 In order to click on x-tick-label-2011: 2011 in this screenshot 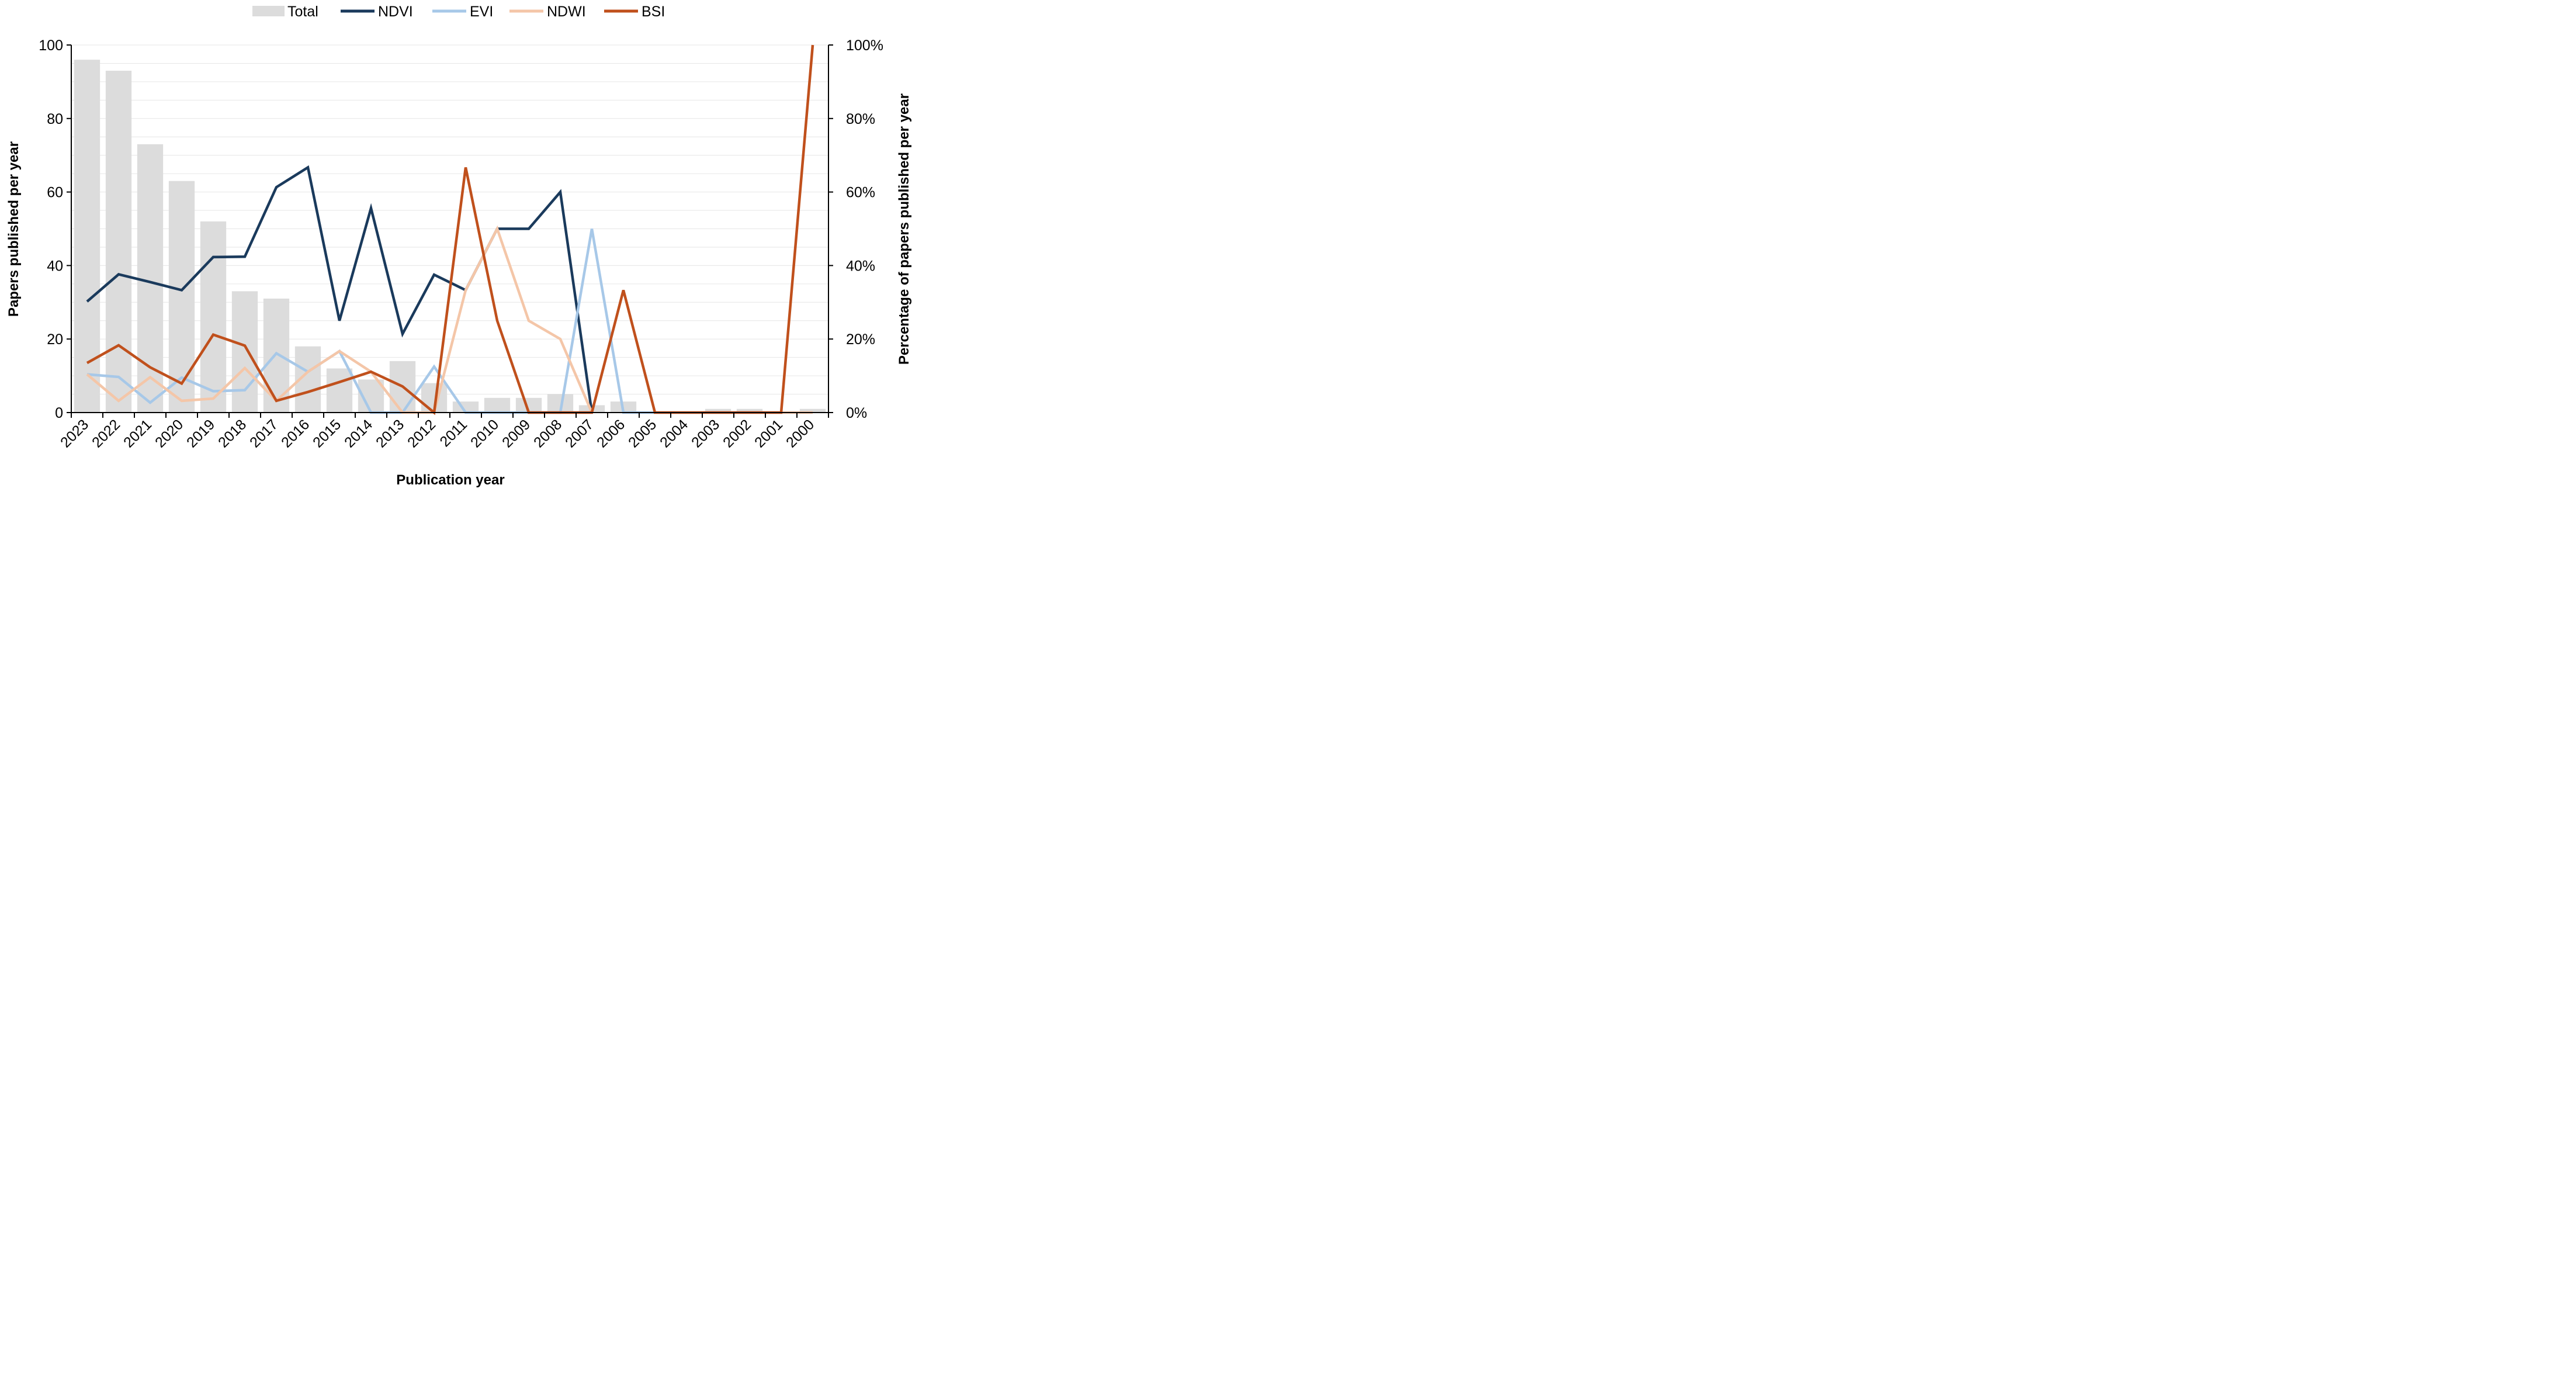, I will do `click(453, 433)`.